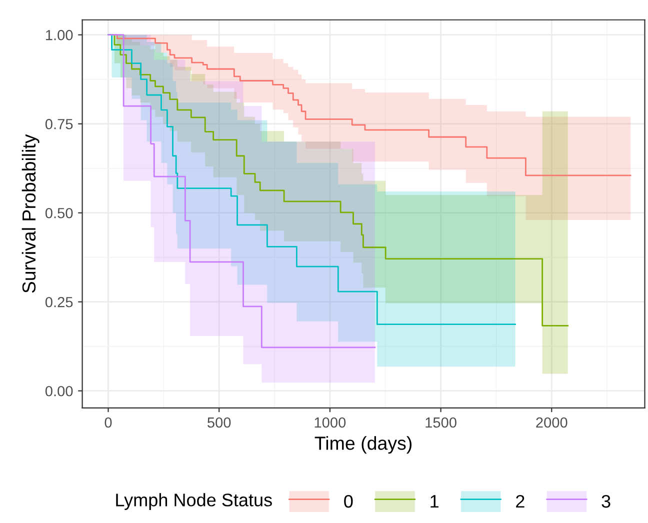 The height and width of the screenshot is (523, 648). I want to click on y-tick-label: 1.00, so click(59, 35).